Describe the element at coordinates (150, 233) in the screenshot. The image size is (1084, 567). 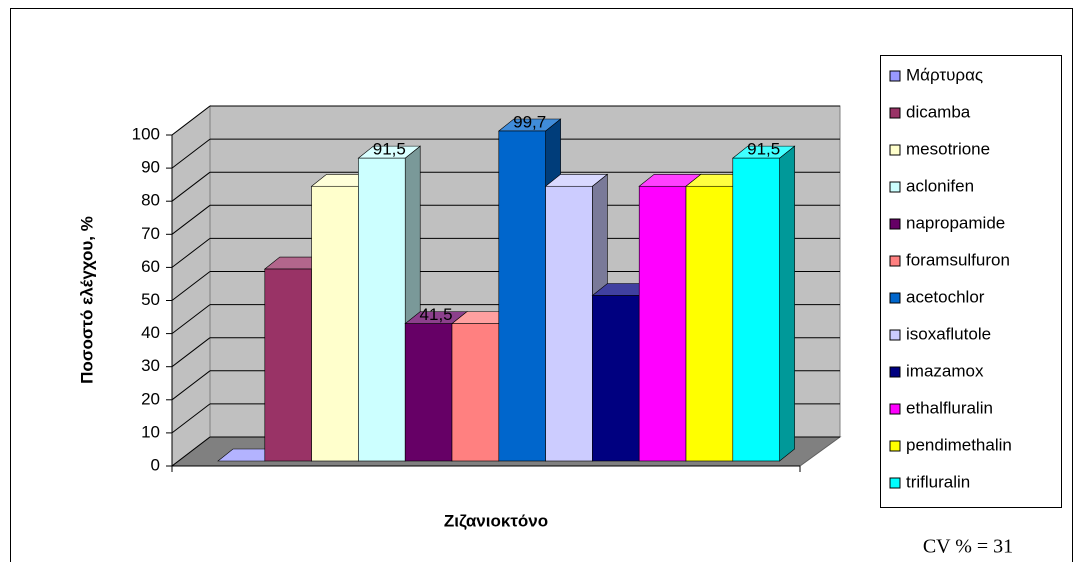
I see `y-tick-label: 70` at that location.